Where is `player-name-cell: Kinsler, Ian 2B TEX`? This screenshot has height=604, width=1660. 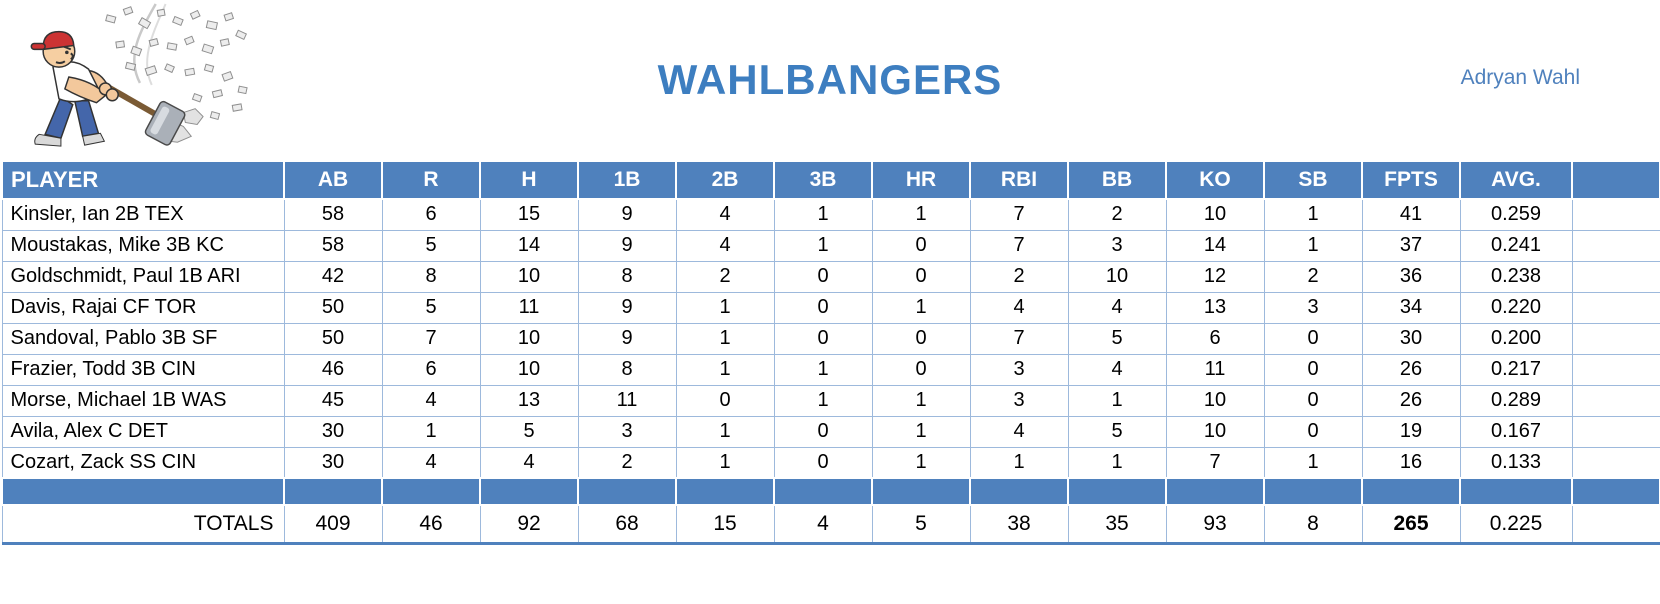
player-name-cell: Kinsler, Ian 2B TEX is located at coordinates (143, 214).